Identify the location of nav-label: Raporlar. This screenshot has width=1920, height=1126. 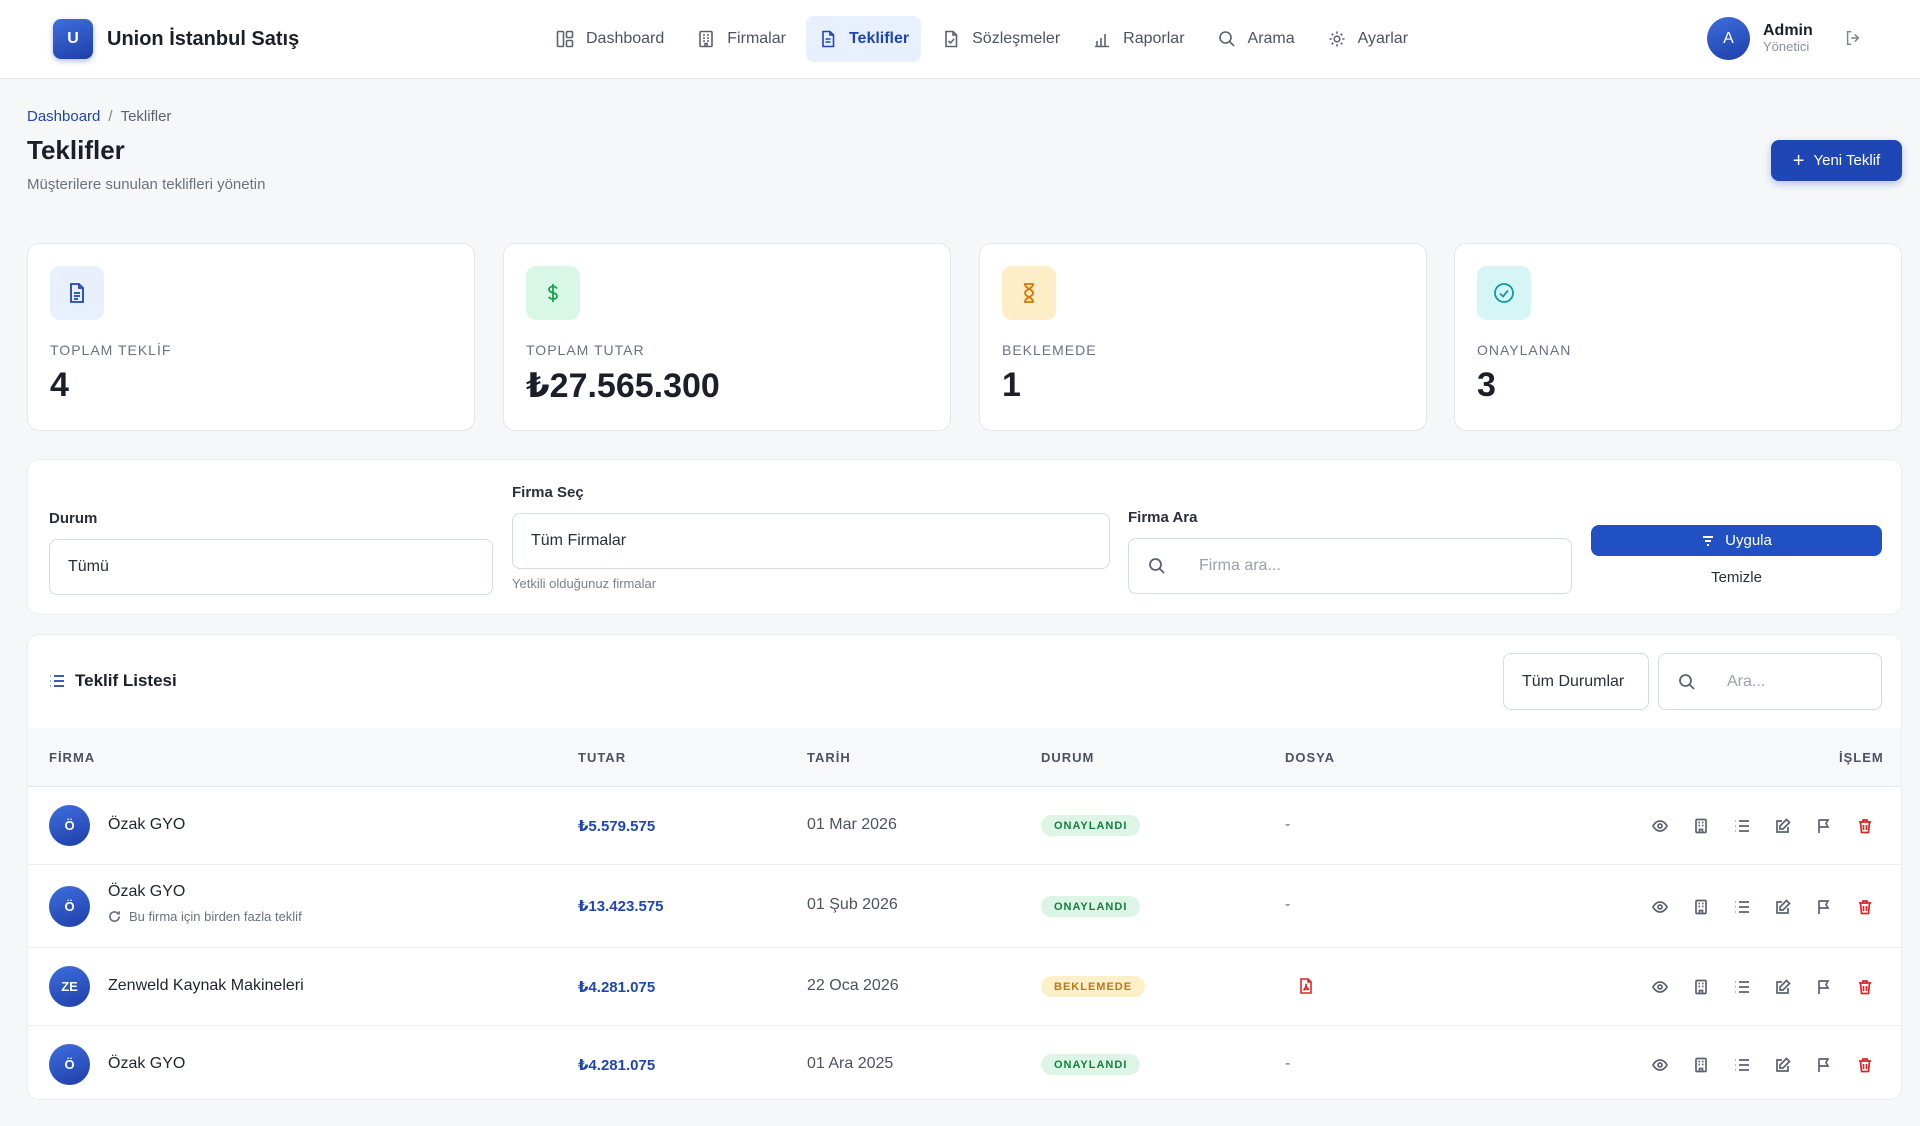
(1154, 38).